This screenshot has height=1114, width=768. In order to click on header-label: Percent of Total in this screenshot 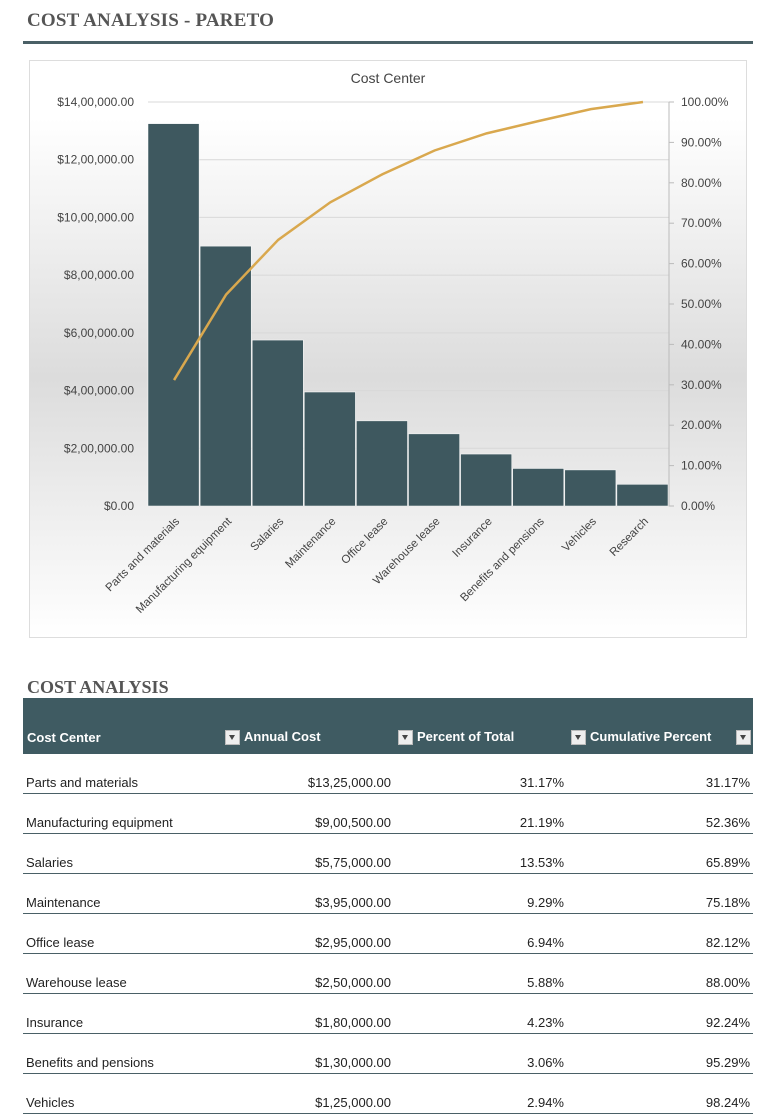, I will do `click(465, 736)`.